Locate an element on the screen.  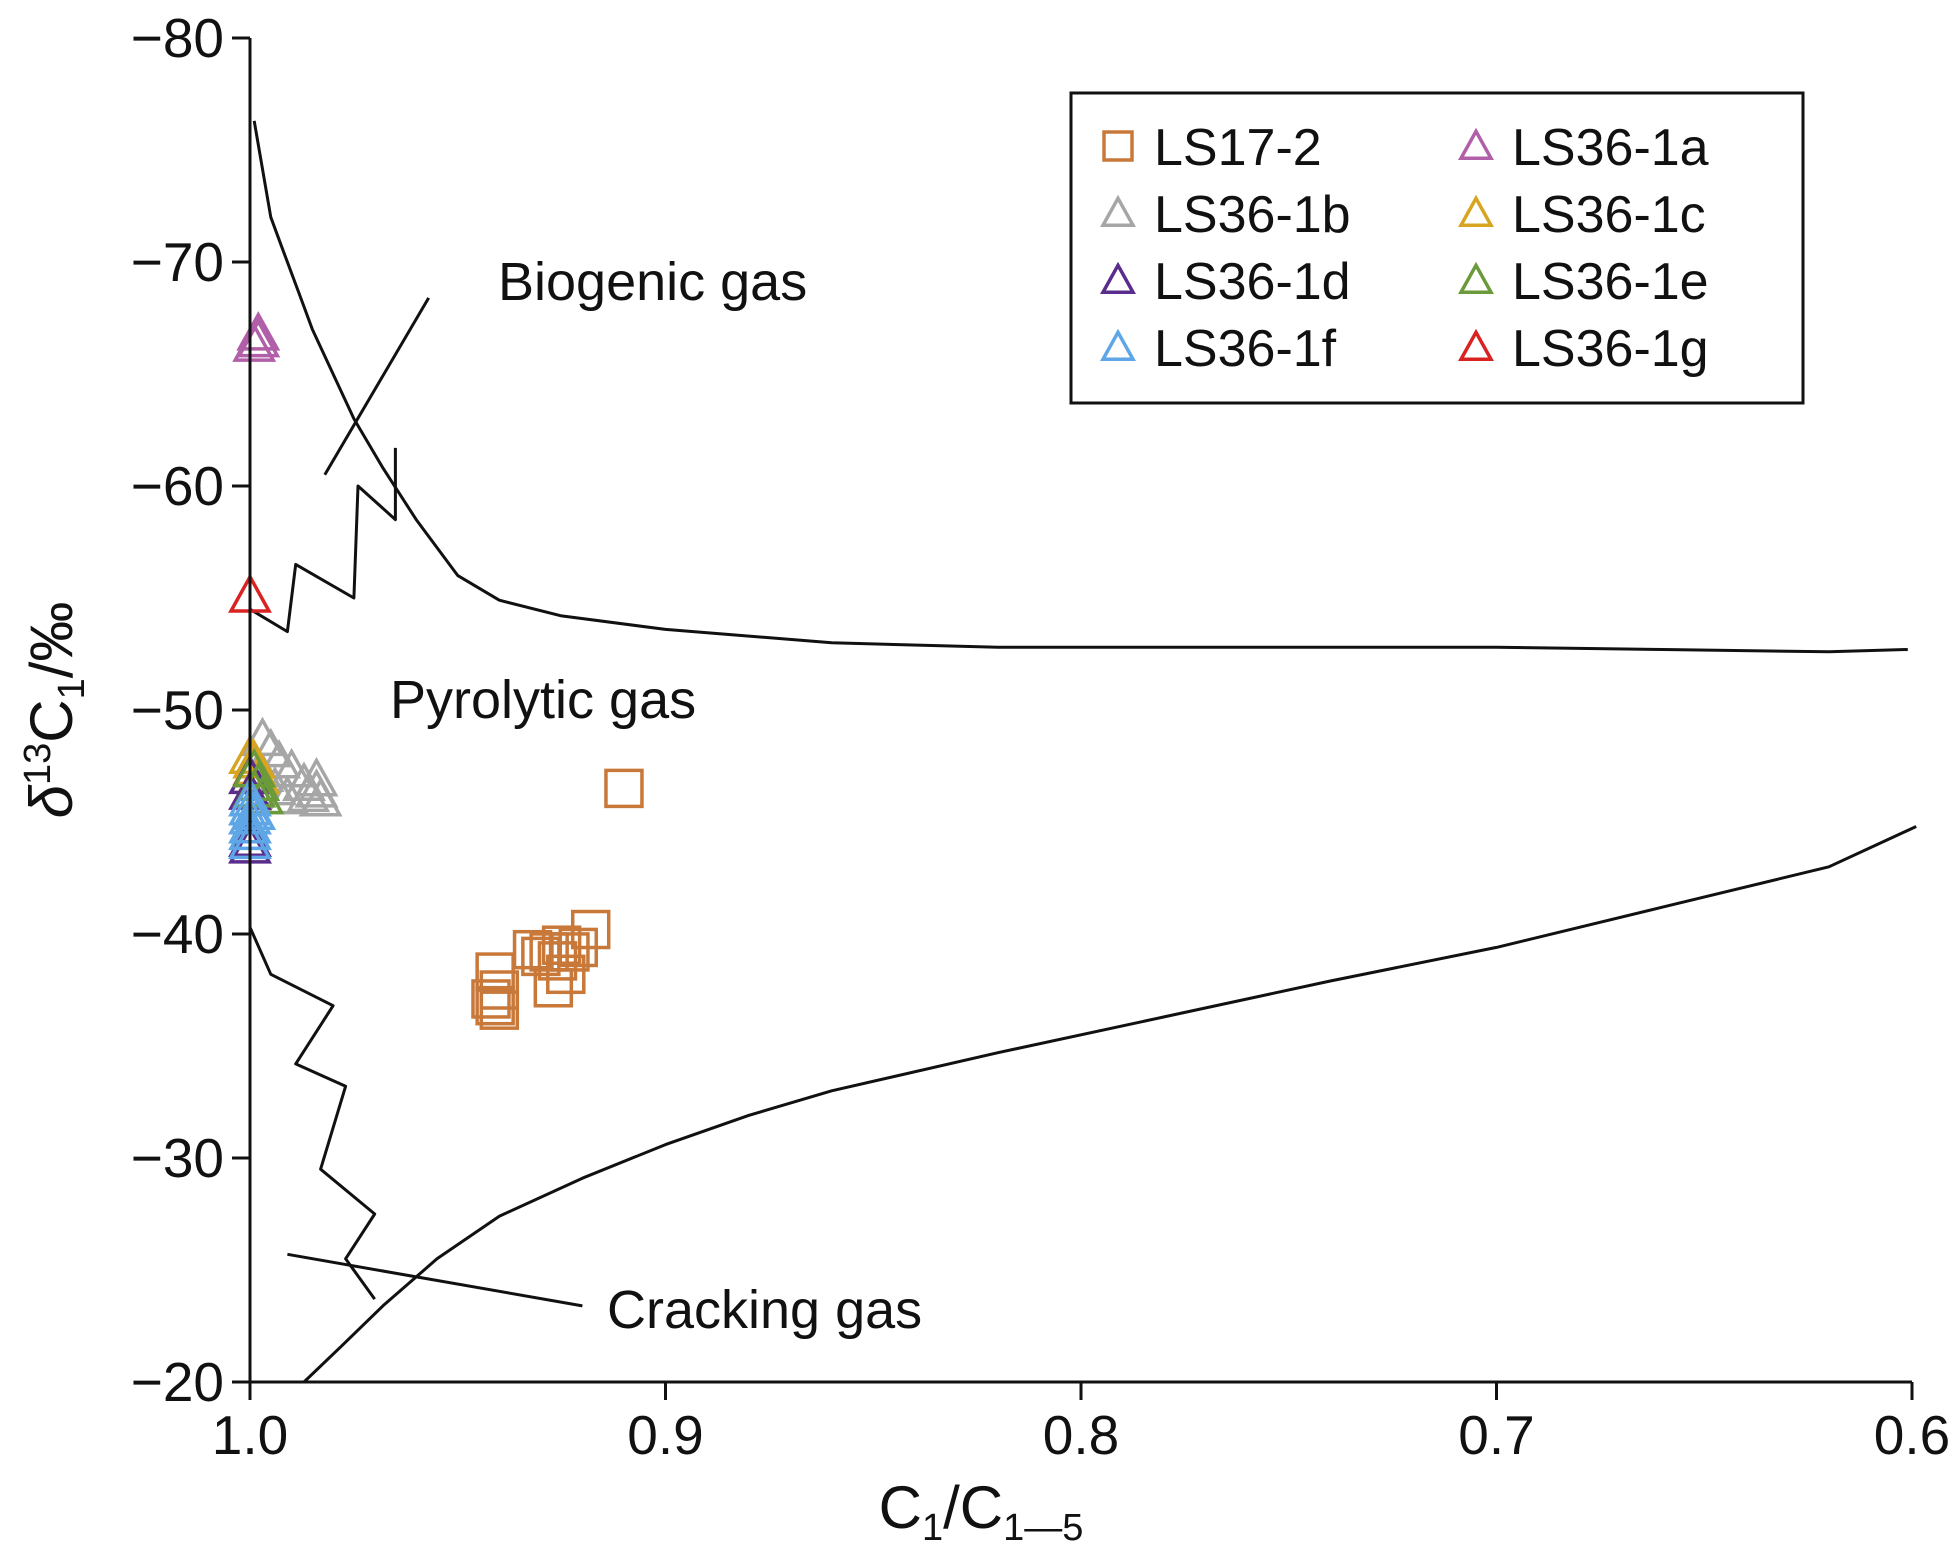
annotation-pyrolytic-gas: Pyrolytic gas is located at coordinates (543, 700).